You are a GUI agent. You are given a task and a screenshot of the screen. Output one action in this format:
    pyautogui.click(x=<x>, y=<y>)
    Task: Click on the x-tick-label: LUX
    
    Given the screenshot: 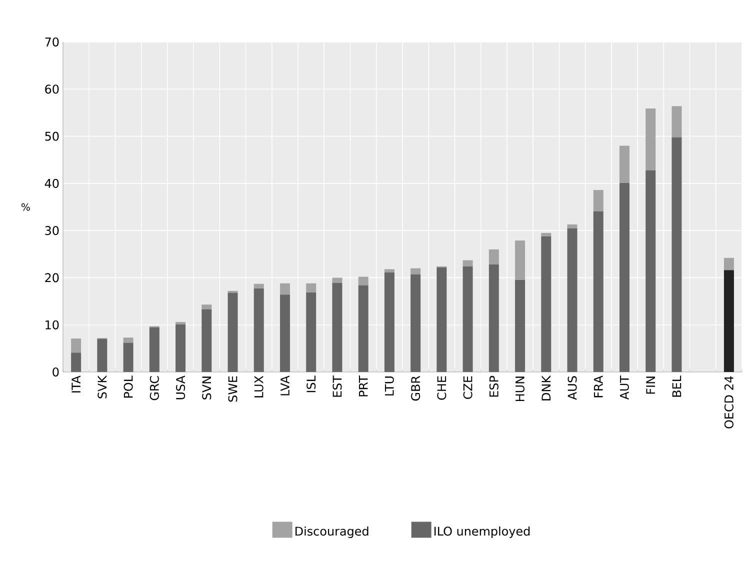 What is the action you would take?
    pyautogui.click(x=259, y=387)
    